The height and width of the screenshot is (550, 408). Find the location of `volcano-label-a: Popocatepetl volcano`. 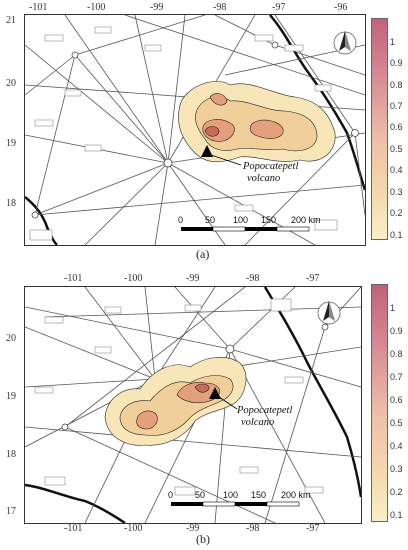

volcano-label-a: Popocatepetl volcano is located at coordinates (270, 173).